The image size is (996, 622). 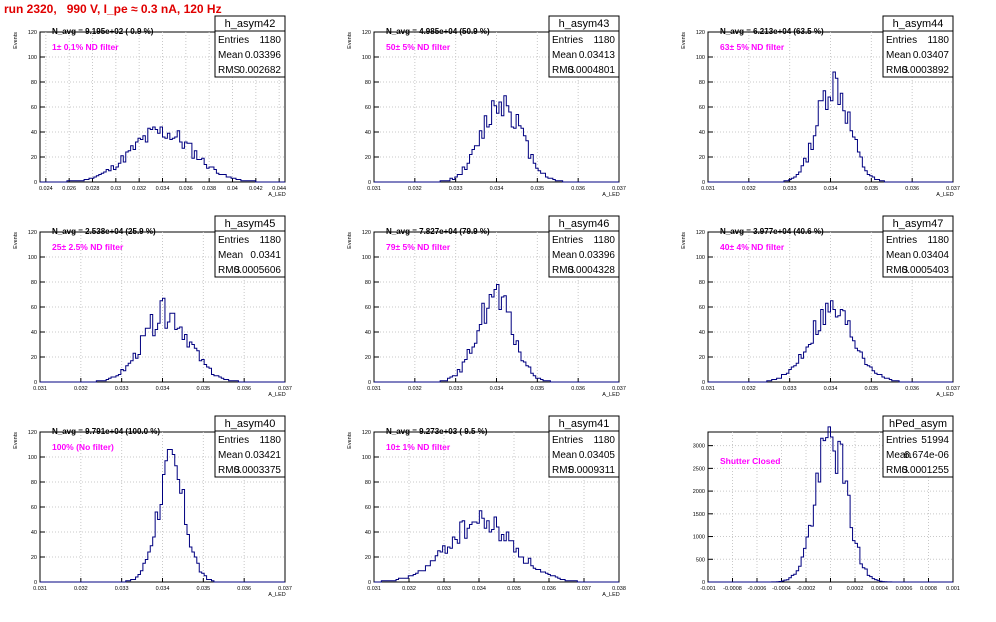 I want to click on x-tick-label: 0.03, so click(x=115, y=189).